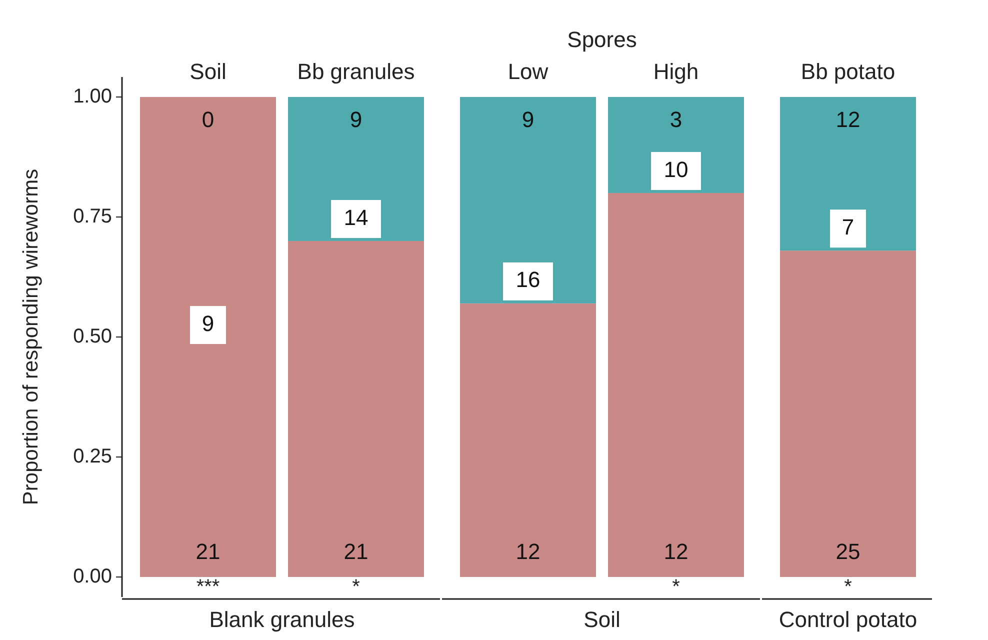 This screenshot has height=640, width=988. Describe the element at coordinates (31, 337) in the screenshot. I see `y-axis-title: Proportion of responding wireworms` at that location.